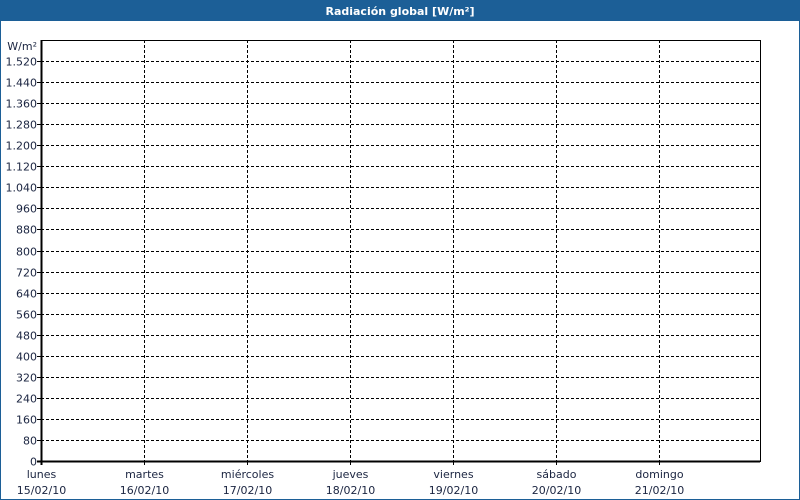  What do you see at coordinates (247, 490) in the screenshot?
I see `x-tick-date: 17/02/10` at bounding box center [247, 490].